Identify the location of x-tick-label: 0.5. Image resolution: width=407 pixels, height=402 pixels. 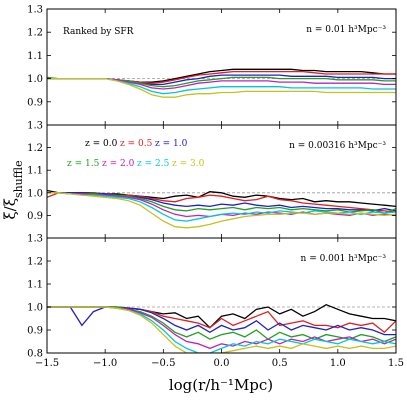
(280, 363).